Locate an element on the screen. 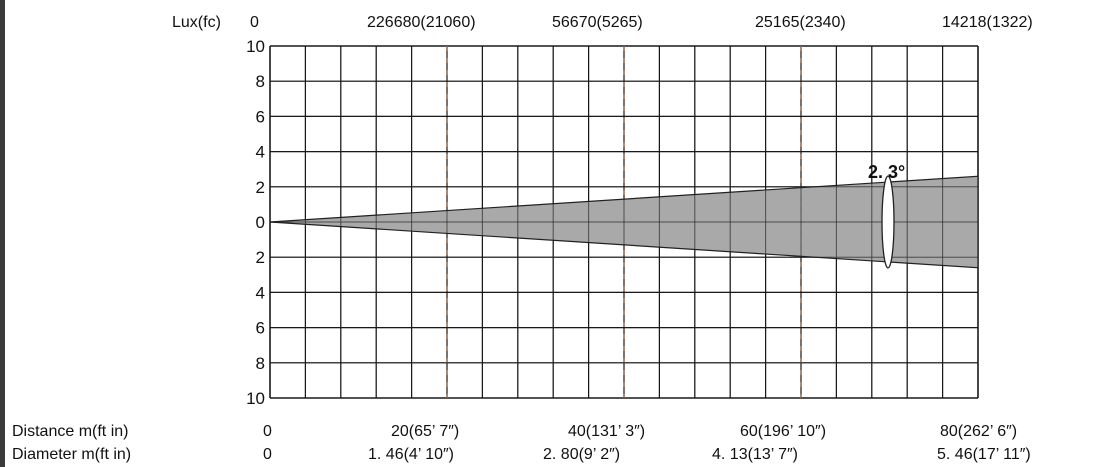 This screenshot has height=467, width=1099. lux-value-3: 25165(2340) is located at coordinates (800, 22).